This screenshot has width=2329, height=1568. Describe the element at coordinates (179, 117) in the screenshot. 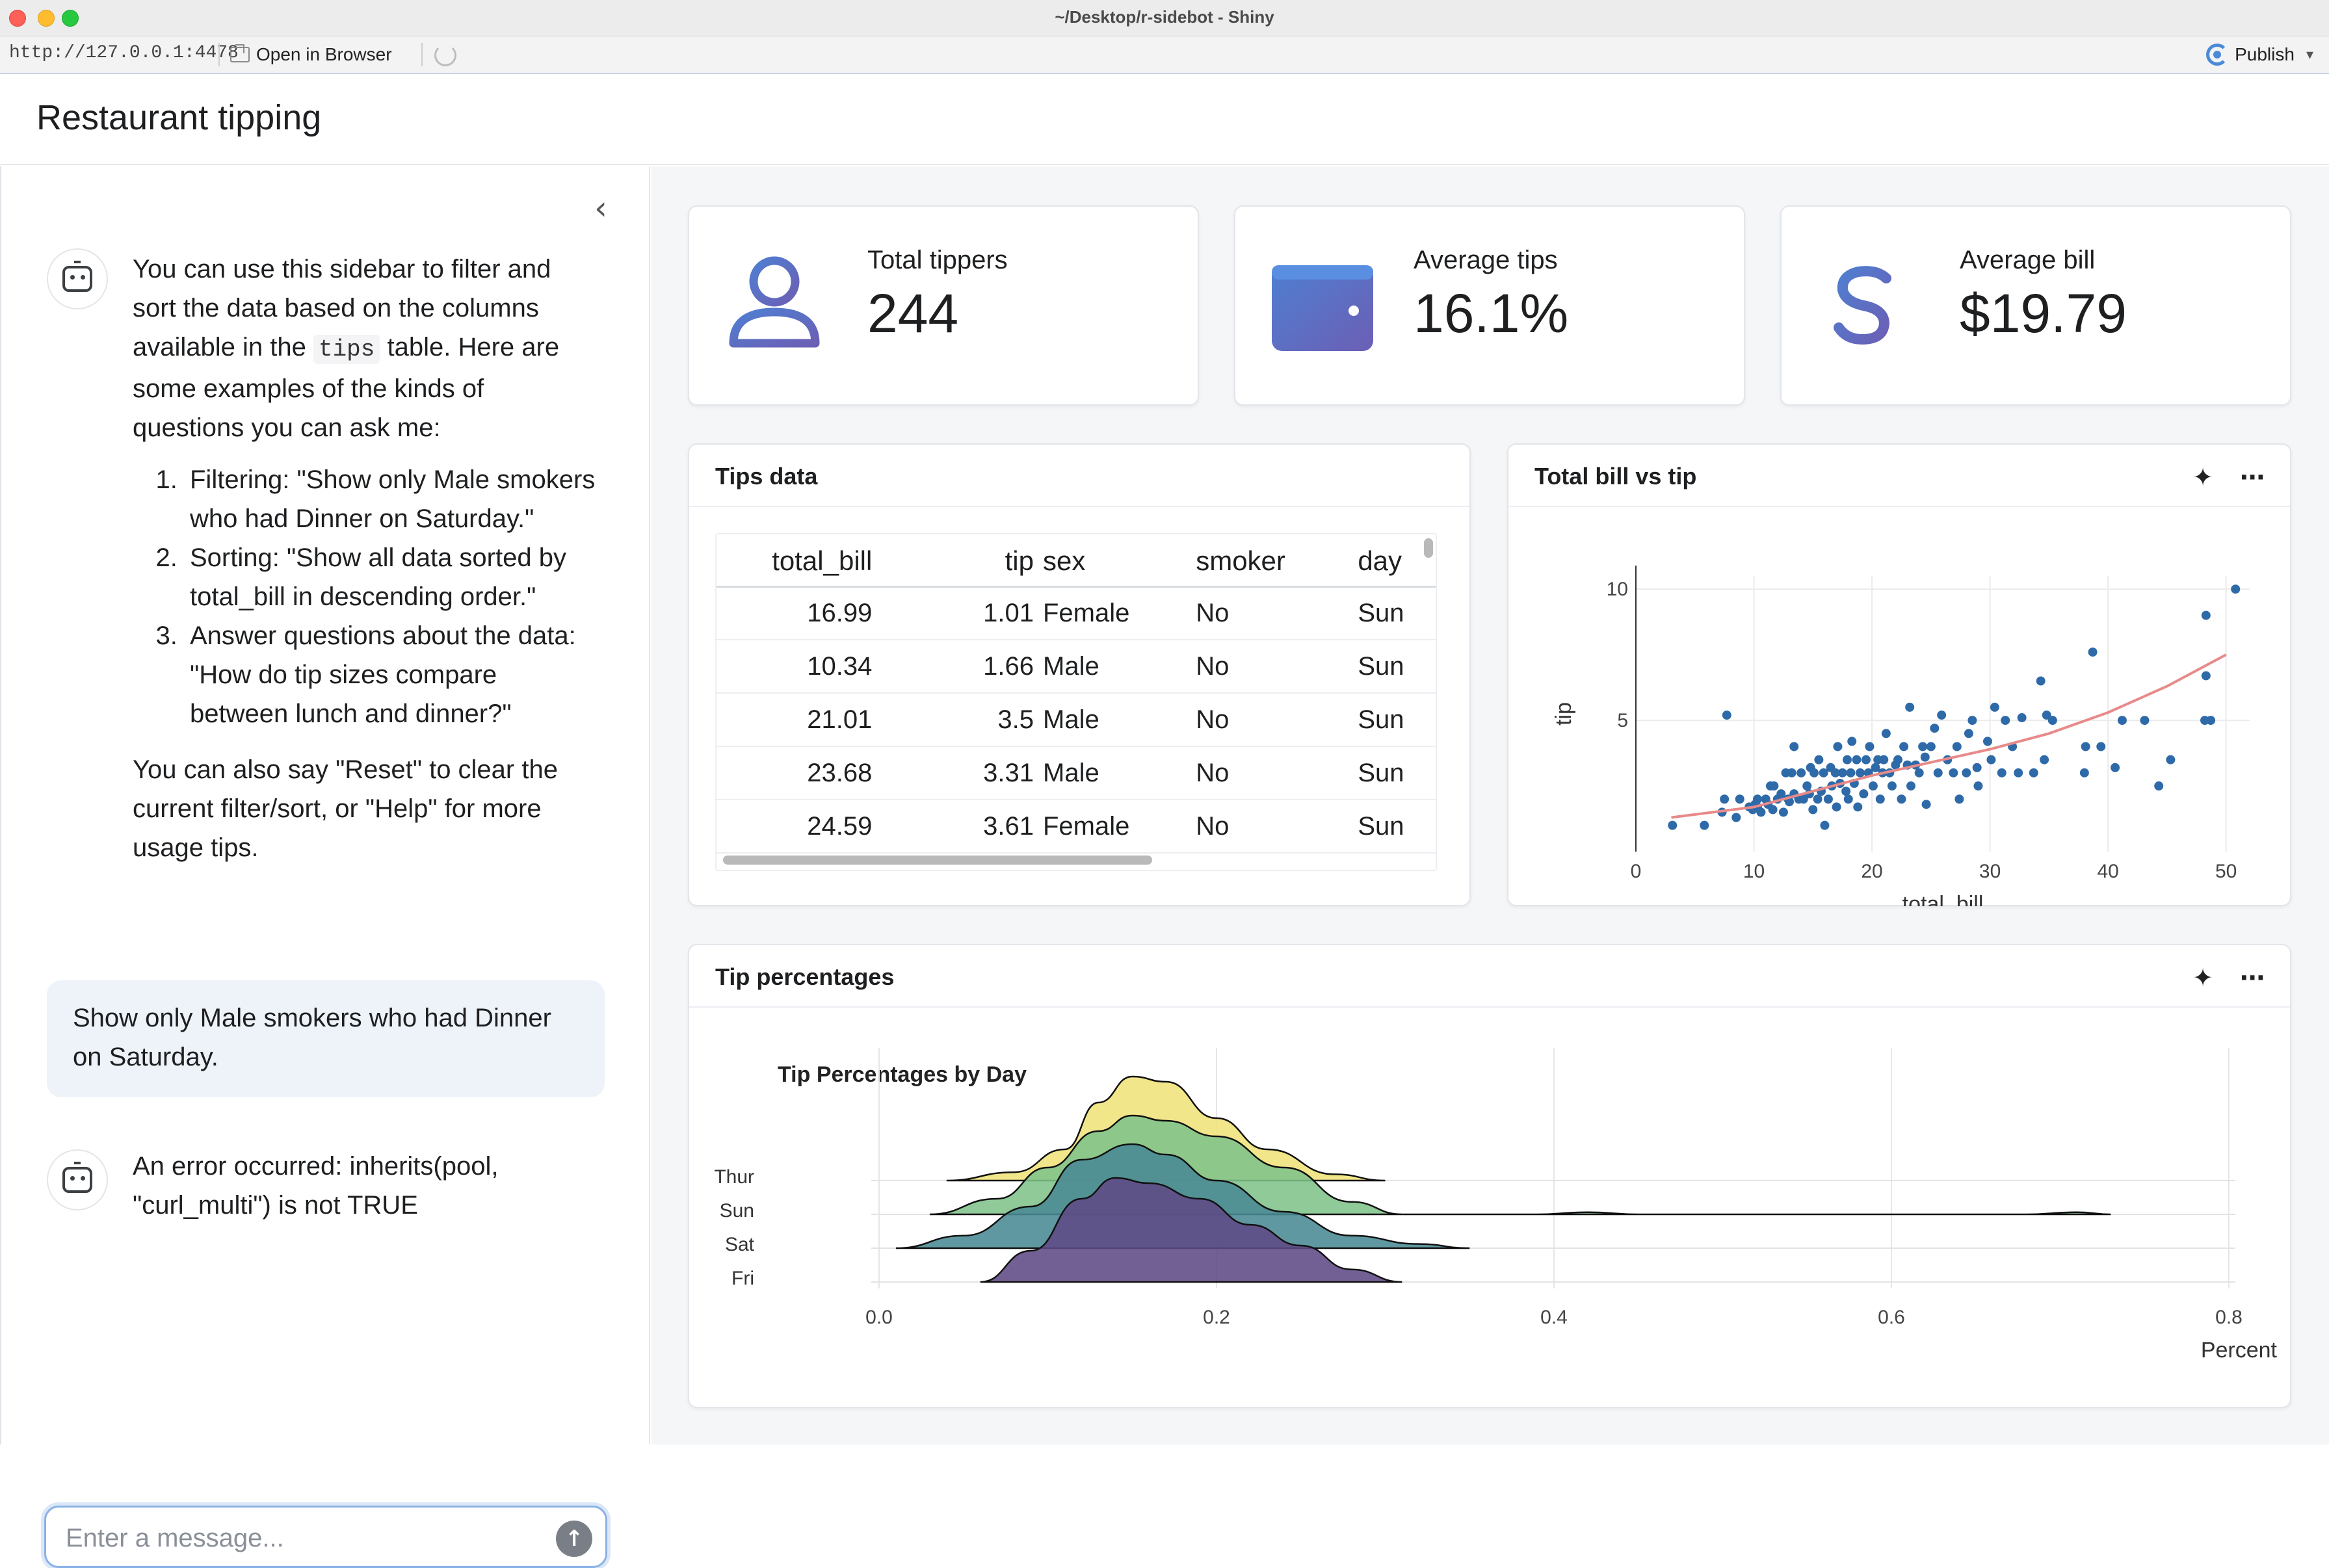

I see `page-title: Restaurant tipping` at that location.